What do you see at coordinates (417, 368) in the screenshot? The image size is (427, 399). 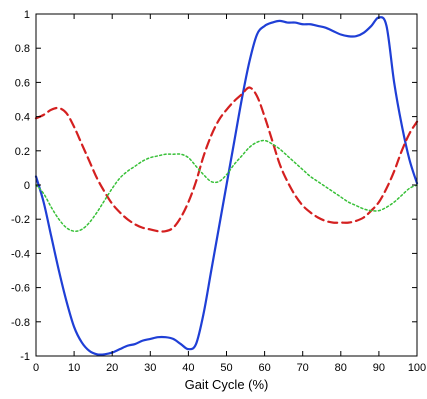 I see `x-tick-label-10: 100` at bounding box center [417, 368].